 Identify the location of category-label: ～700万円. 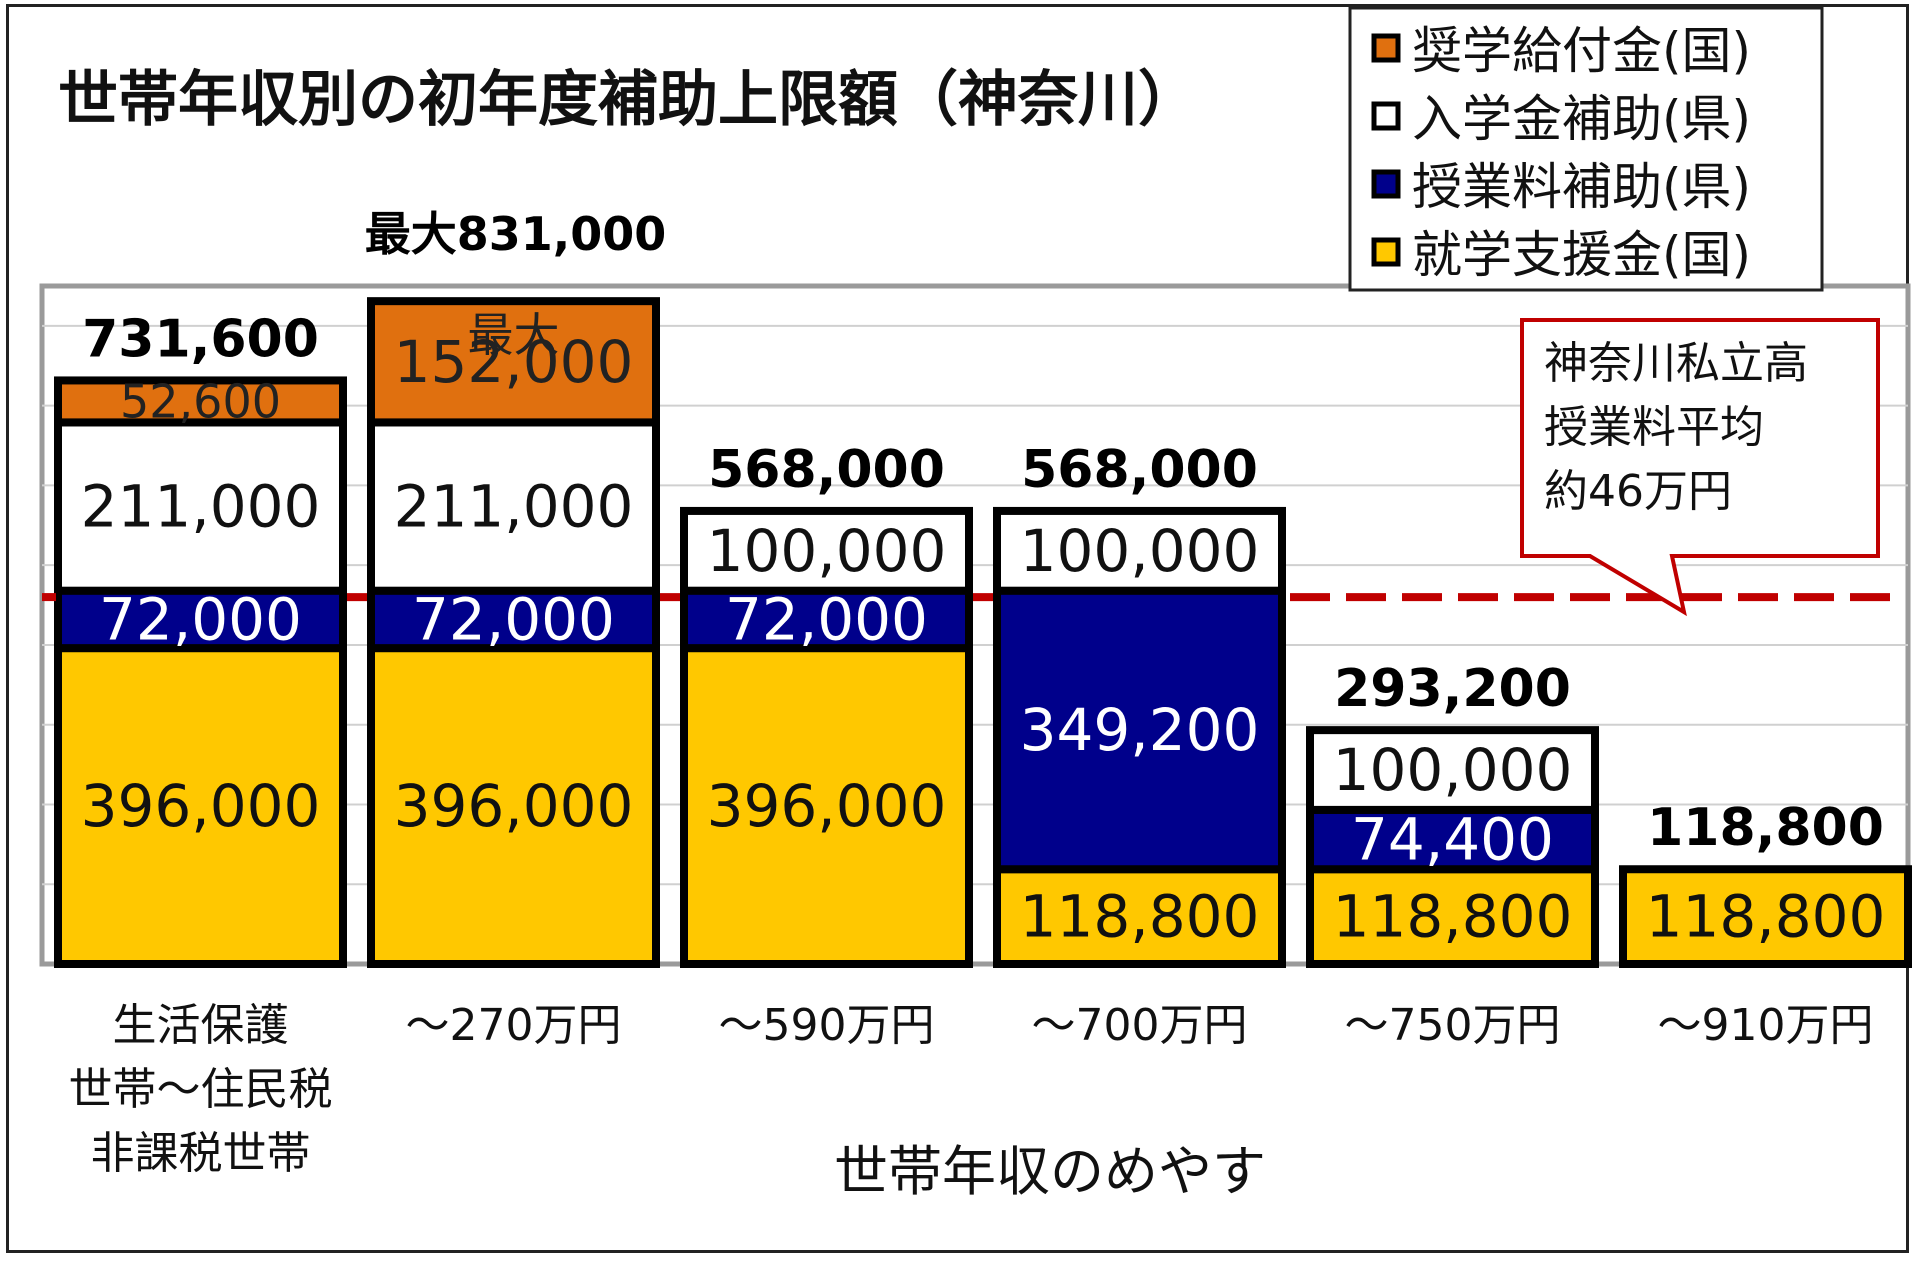
(1140, 1025).